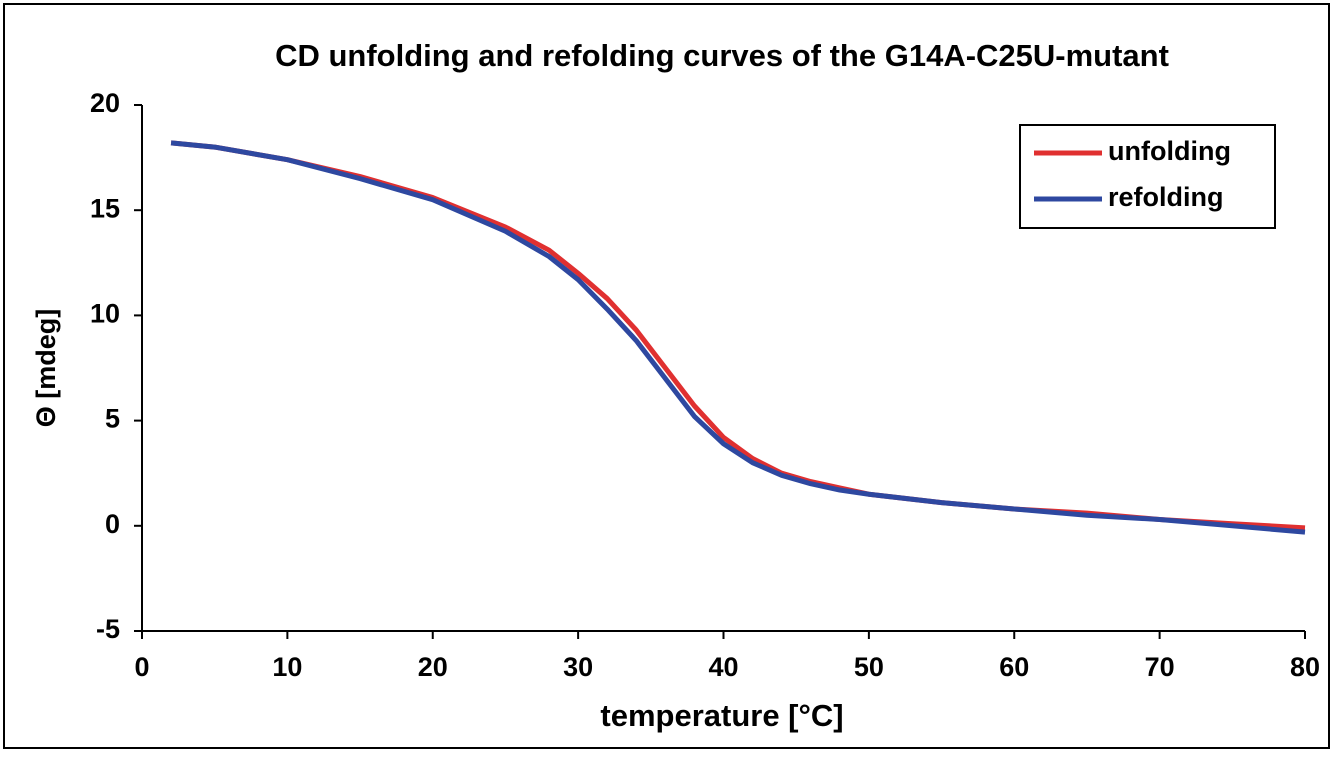  Describe the element at coordinates (1160, 667) in the screenshot. I see `x-tick-label: 70` at that location.